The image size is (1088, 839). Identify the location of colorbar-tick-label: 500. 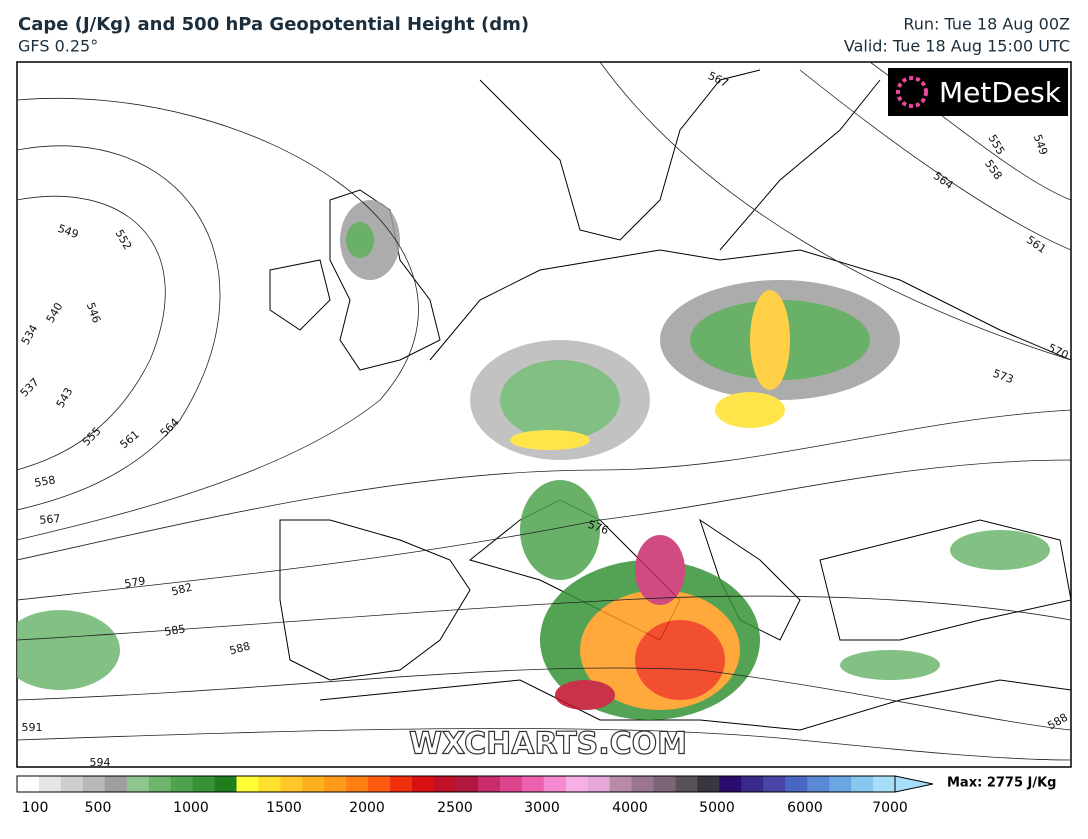
(98, 808).